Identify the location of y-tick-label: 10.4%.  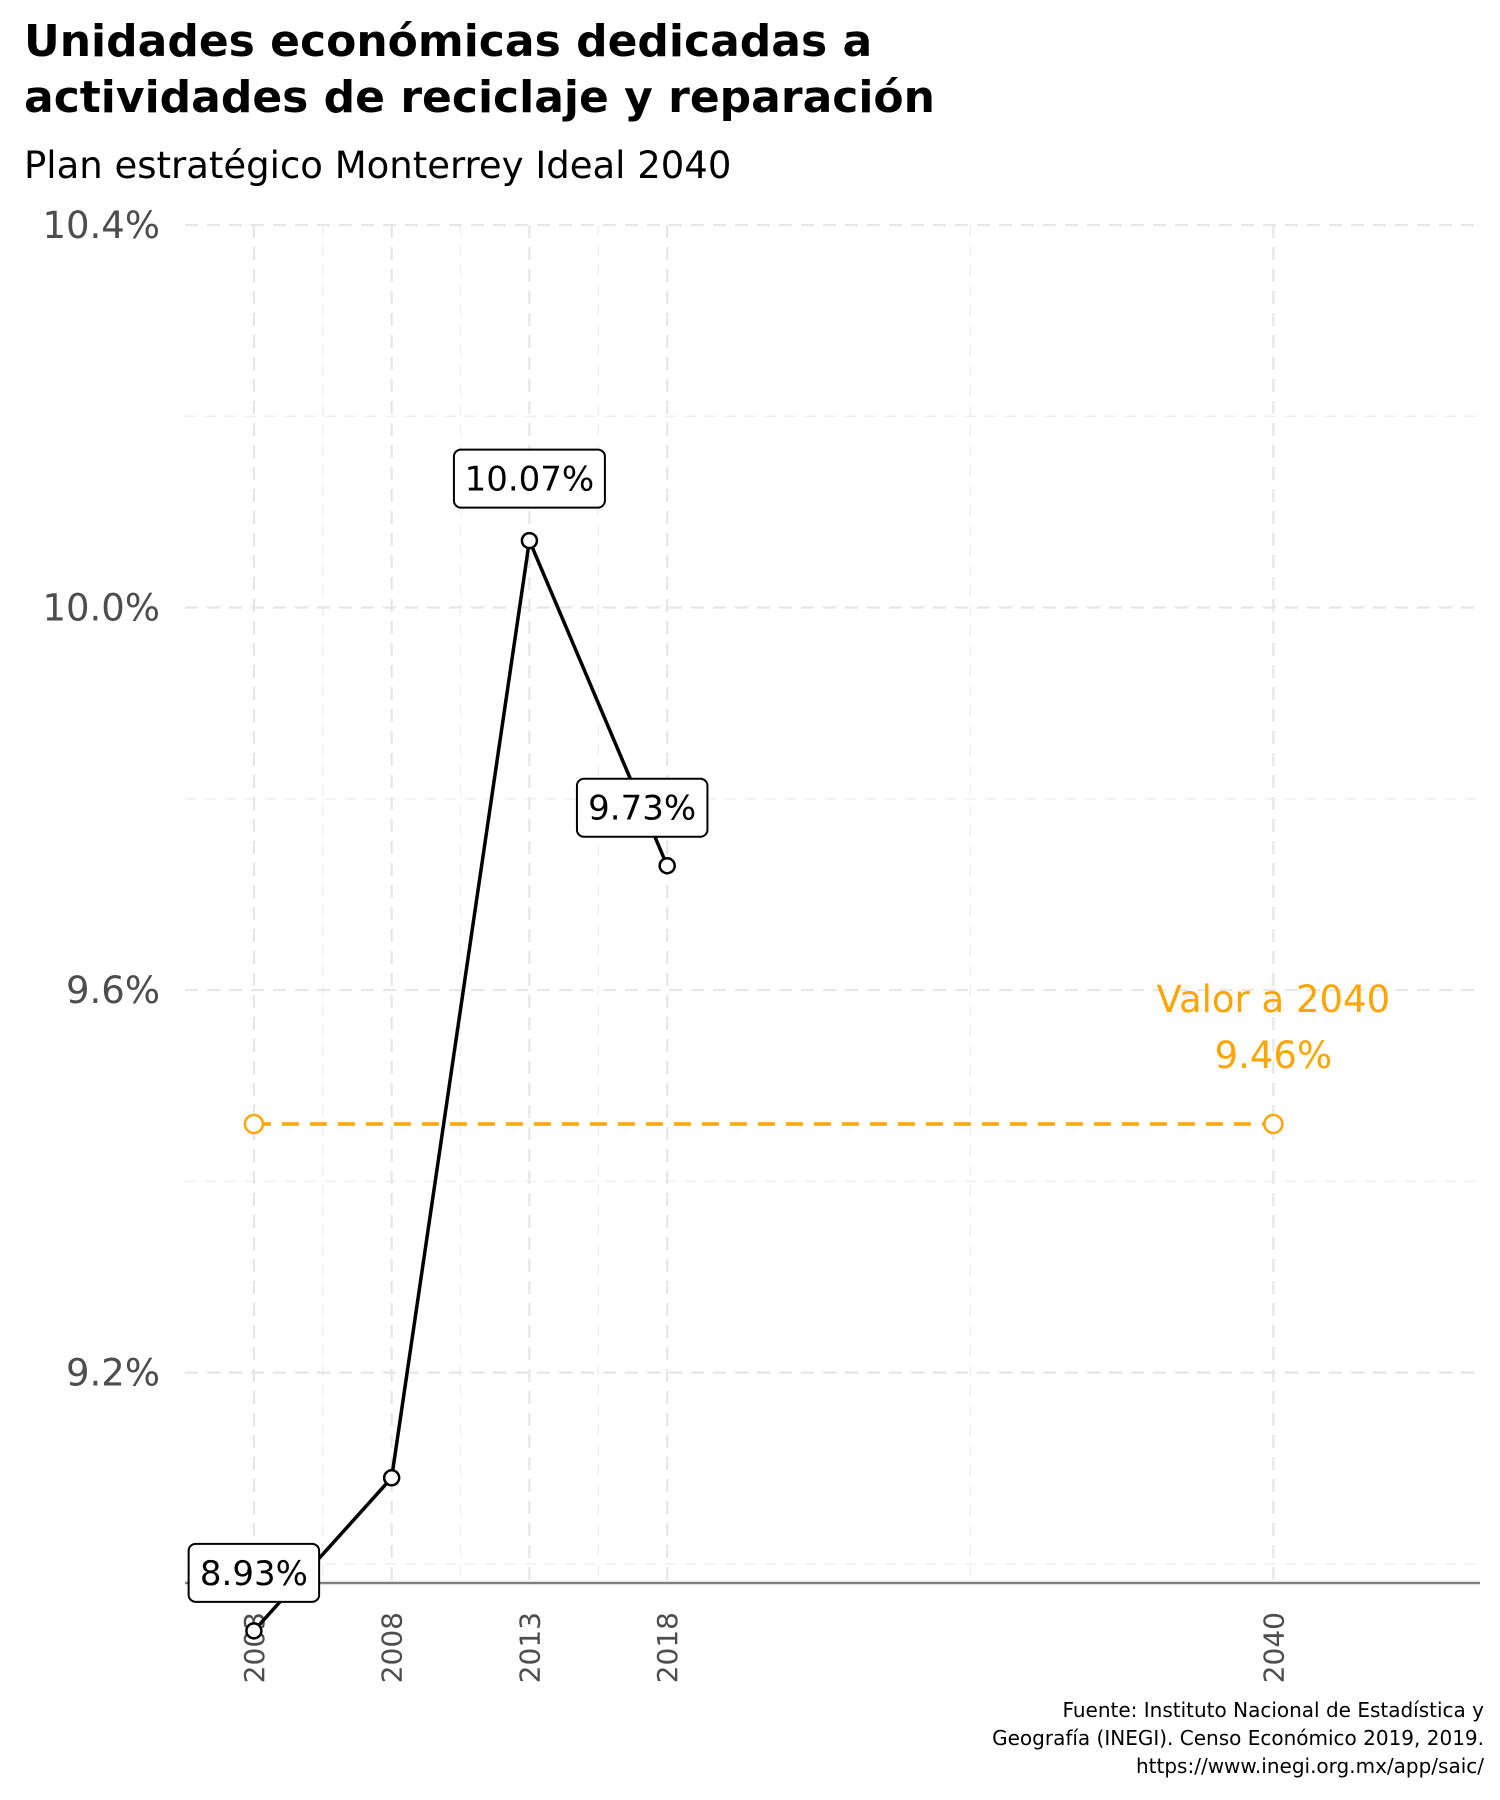
(101, 225).